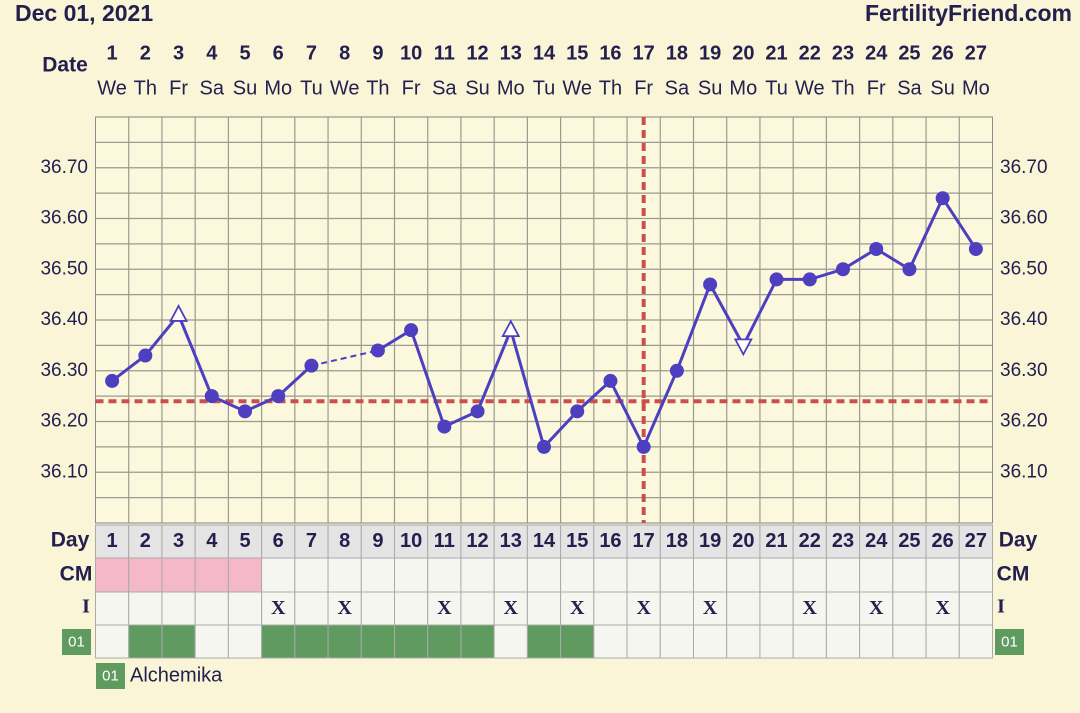 The width and height of the screenshot is (1080, 713). I want to click on day-number: 15, so click(577, 541).